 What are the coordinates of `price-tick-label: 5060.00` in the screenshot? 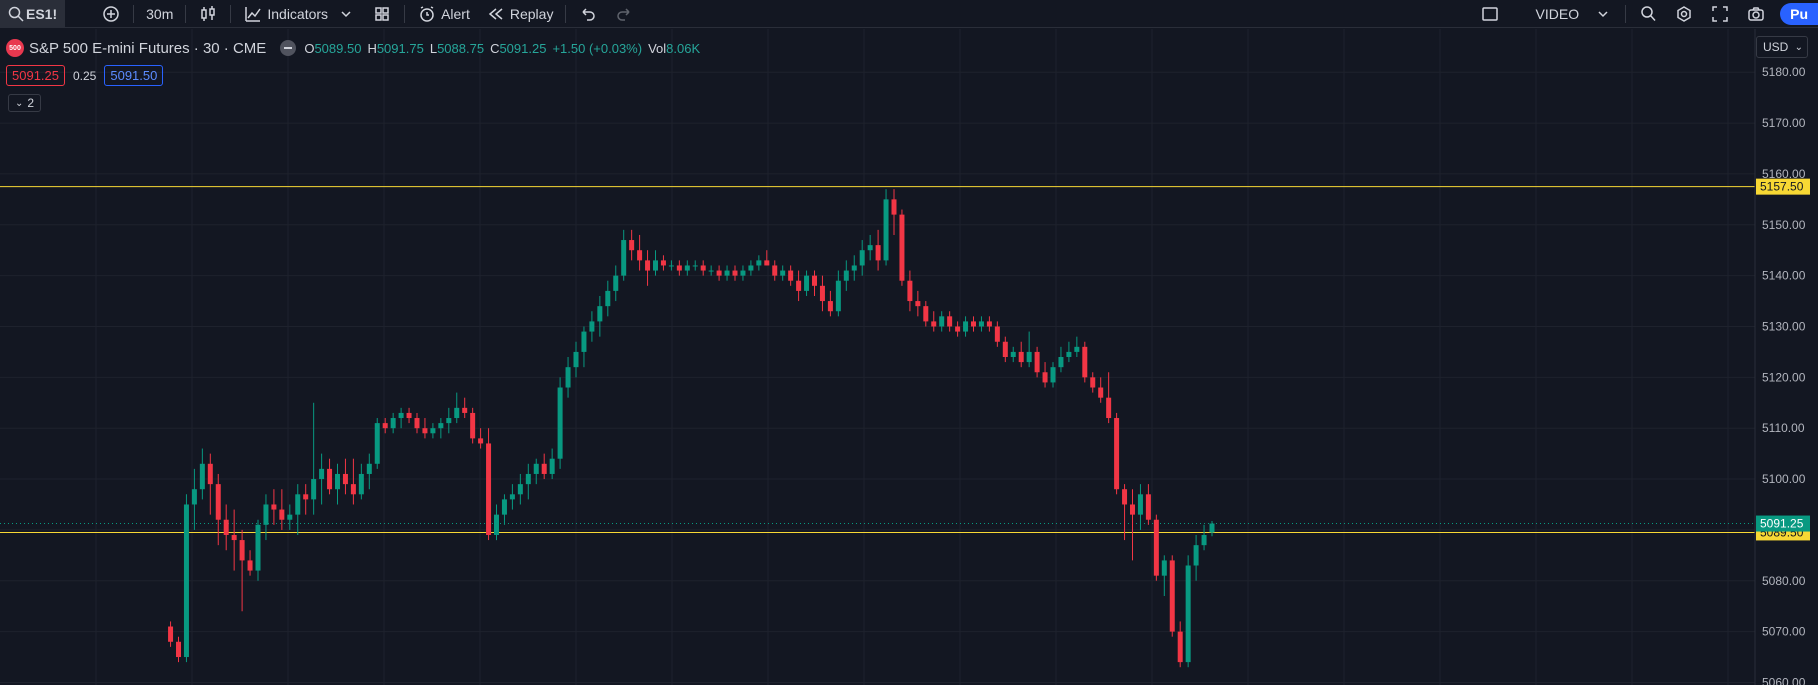 It's located at (1784, 680).